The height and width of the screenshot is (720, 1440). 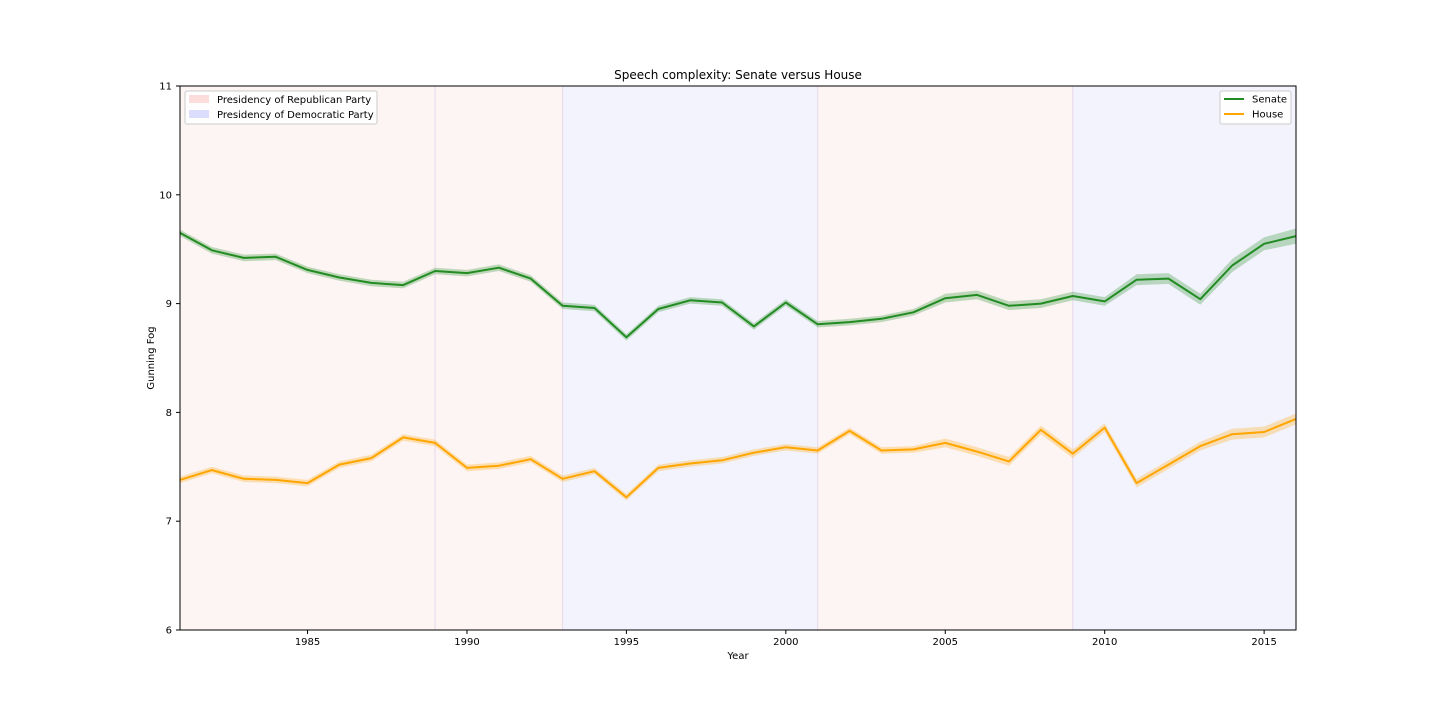 I want to click on y-tick-label: 11, so click(x=165, y=87).